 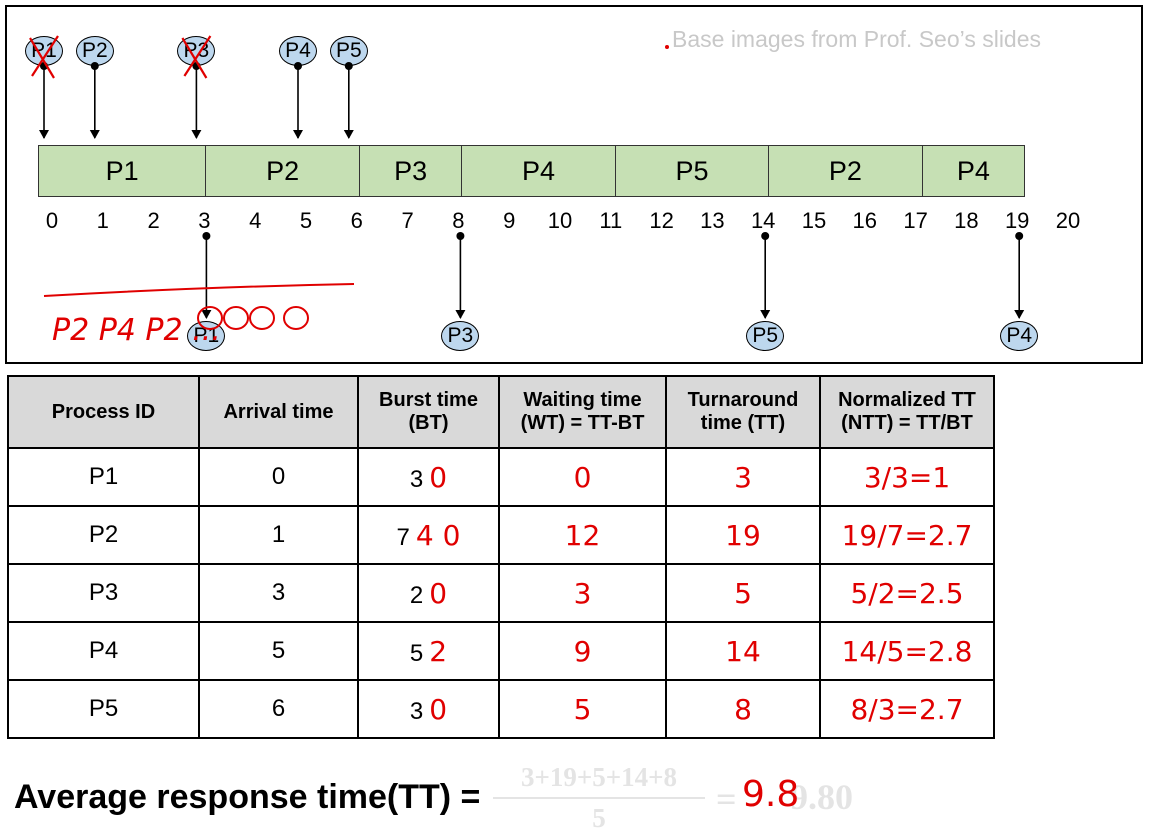 What do you see at coordinates (153, 220) in the screenshot?
I see `time-tick: 2` at bounding box center [153, 220].